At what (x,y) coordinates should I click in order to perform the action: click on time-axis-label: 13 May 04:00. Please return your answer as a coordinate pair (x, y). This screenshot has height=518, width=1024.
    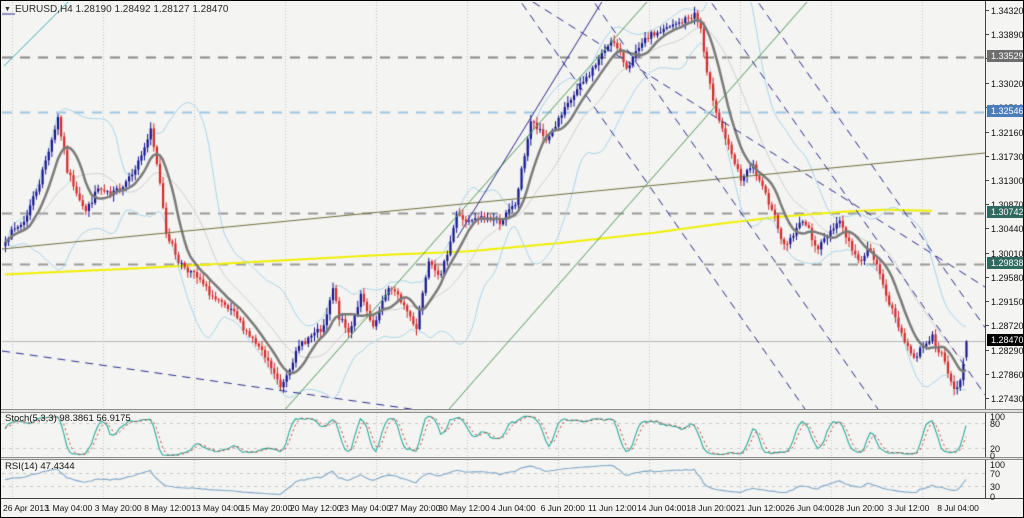
    Looking at the image, I should click on (217, 508).